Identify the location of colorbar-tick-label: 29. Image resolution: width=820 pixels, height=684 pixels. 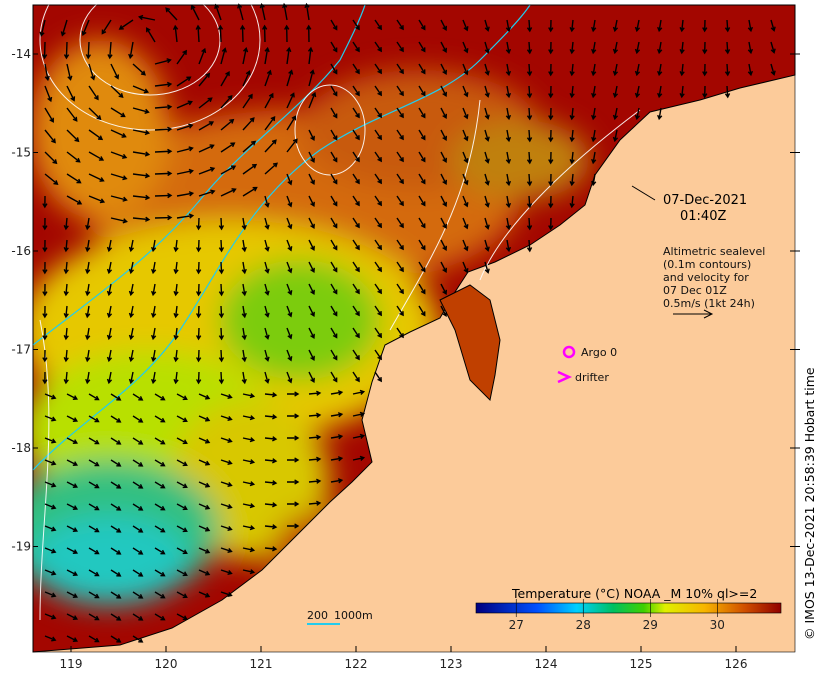
(650, 625).